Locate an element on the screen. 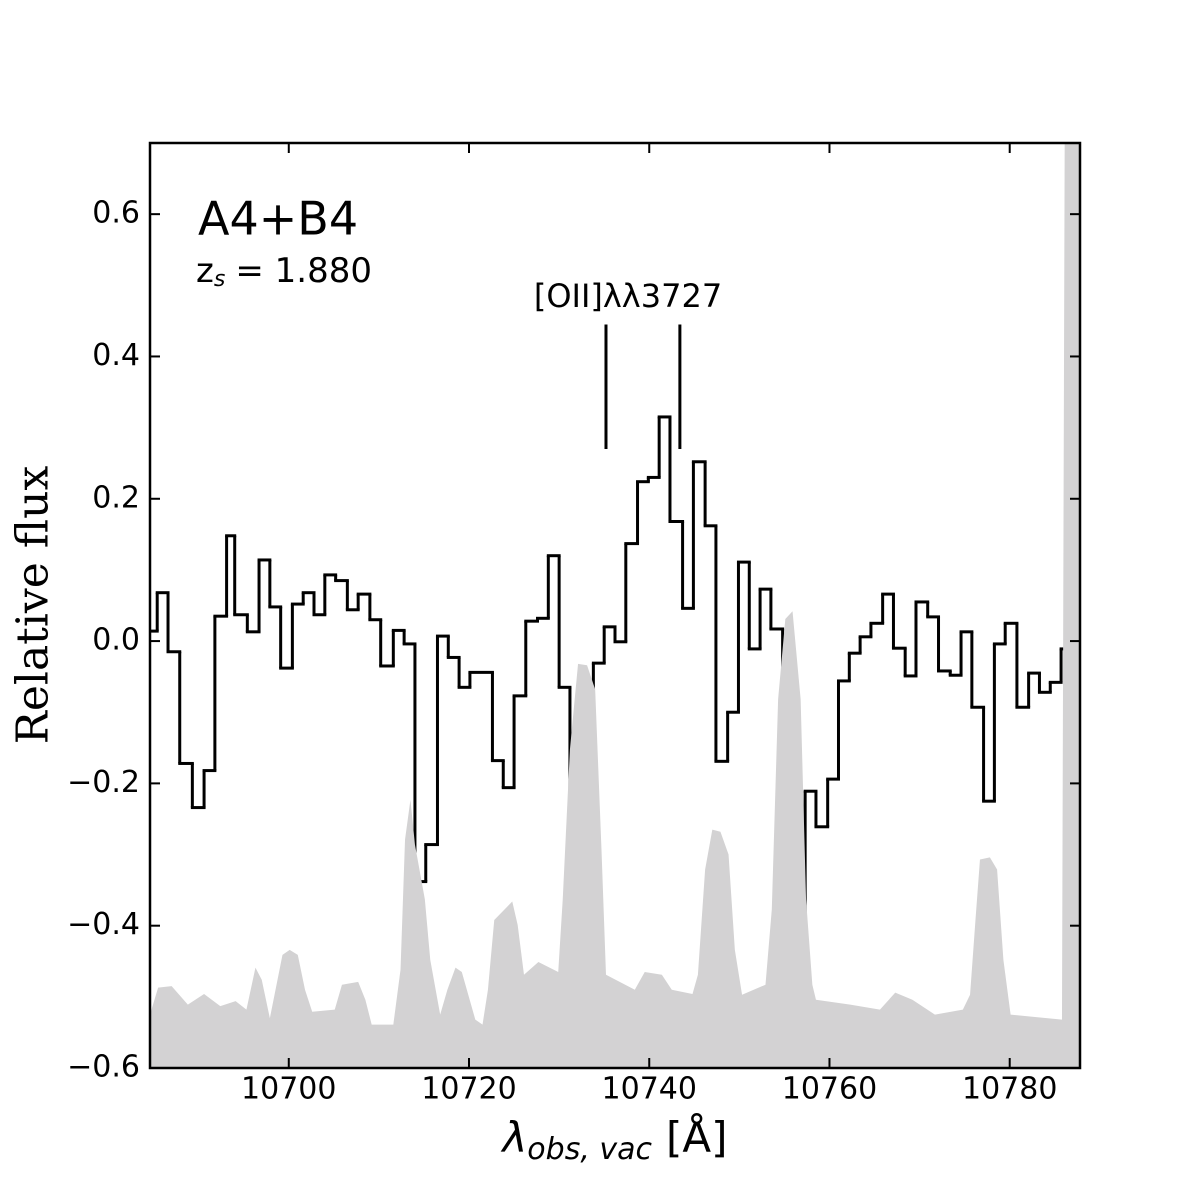  redshift-text: = 1.880 is located at coordinates (303, 271).